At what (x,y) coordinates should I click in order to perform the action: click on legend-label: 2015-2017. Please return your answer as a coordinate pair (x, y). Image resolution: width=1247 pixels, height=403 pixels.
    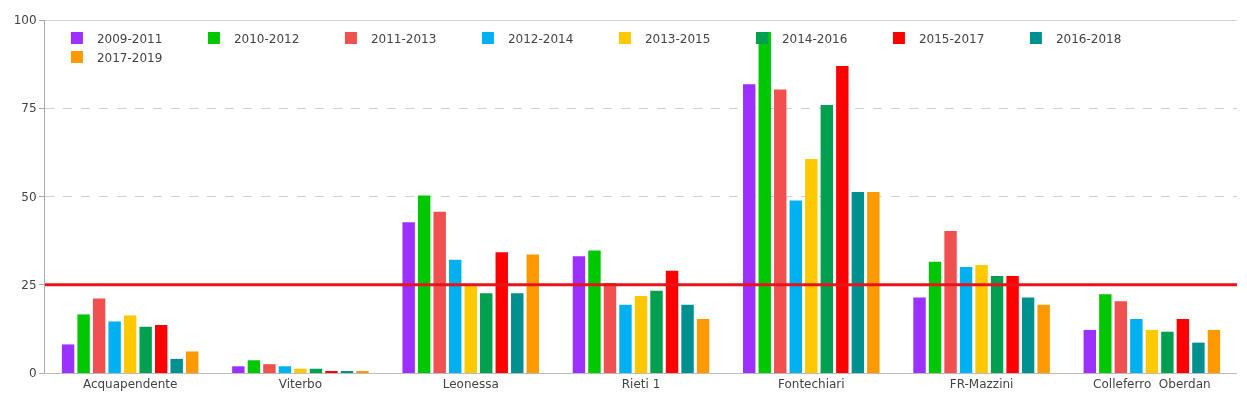
    Looking at the image, I should click on (951, 38).